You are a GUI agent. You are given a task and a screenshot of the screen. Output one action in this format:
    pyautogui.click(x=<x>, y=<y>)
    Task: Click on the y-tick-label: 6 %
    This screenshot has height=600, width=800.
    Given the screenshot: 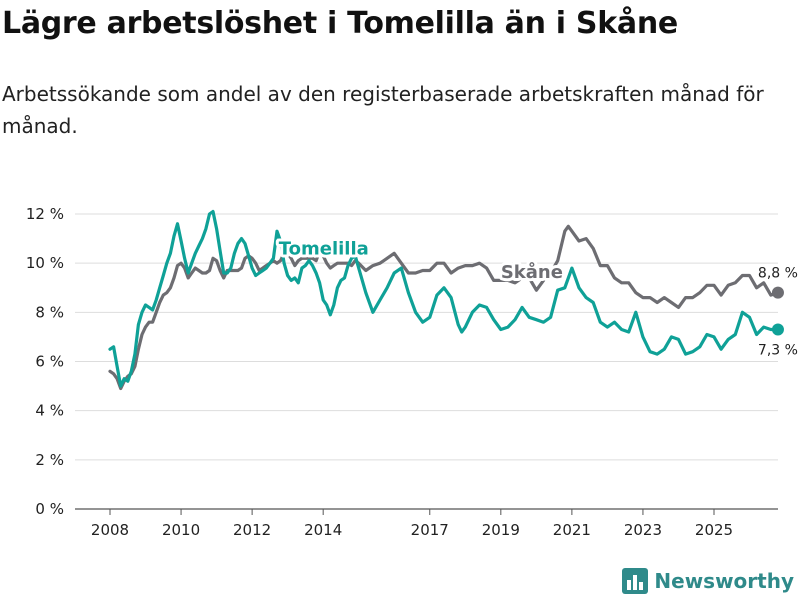 What is the action you would take?
    pyautogui.click(x=49, y=362)
    